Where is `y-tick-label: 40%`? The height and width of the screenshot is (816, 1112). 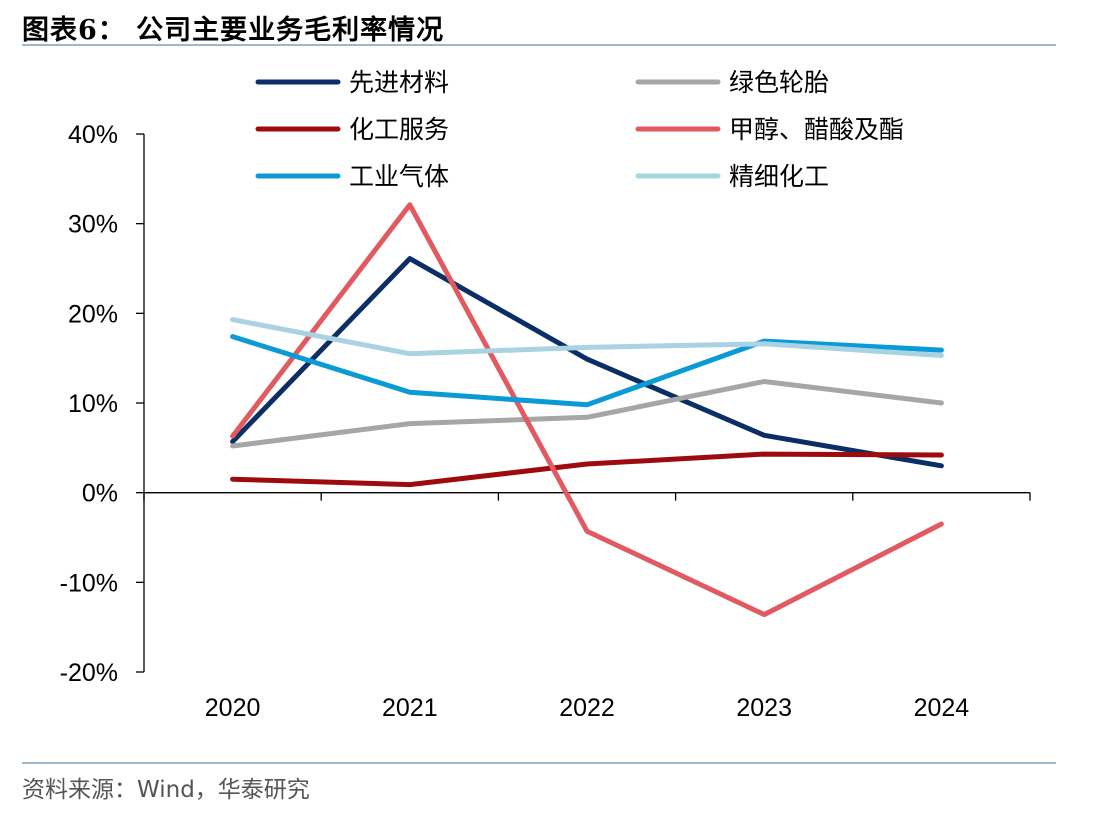
y-tick-label: 40% is located at coordinates (93, 135).